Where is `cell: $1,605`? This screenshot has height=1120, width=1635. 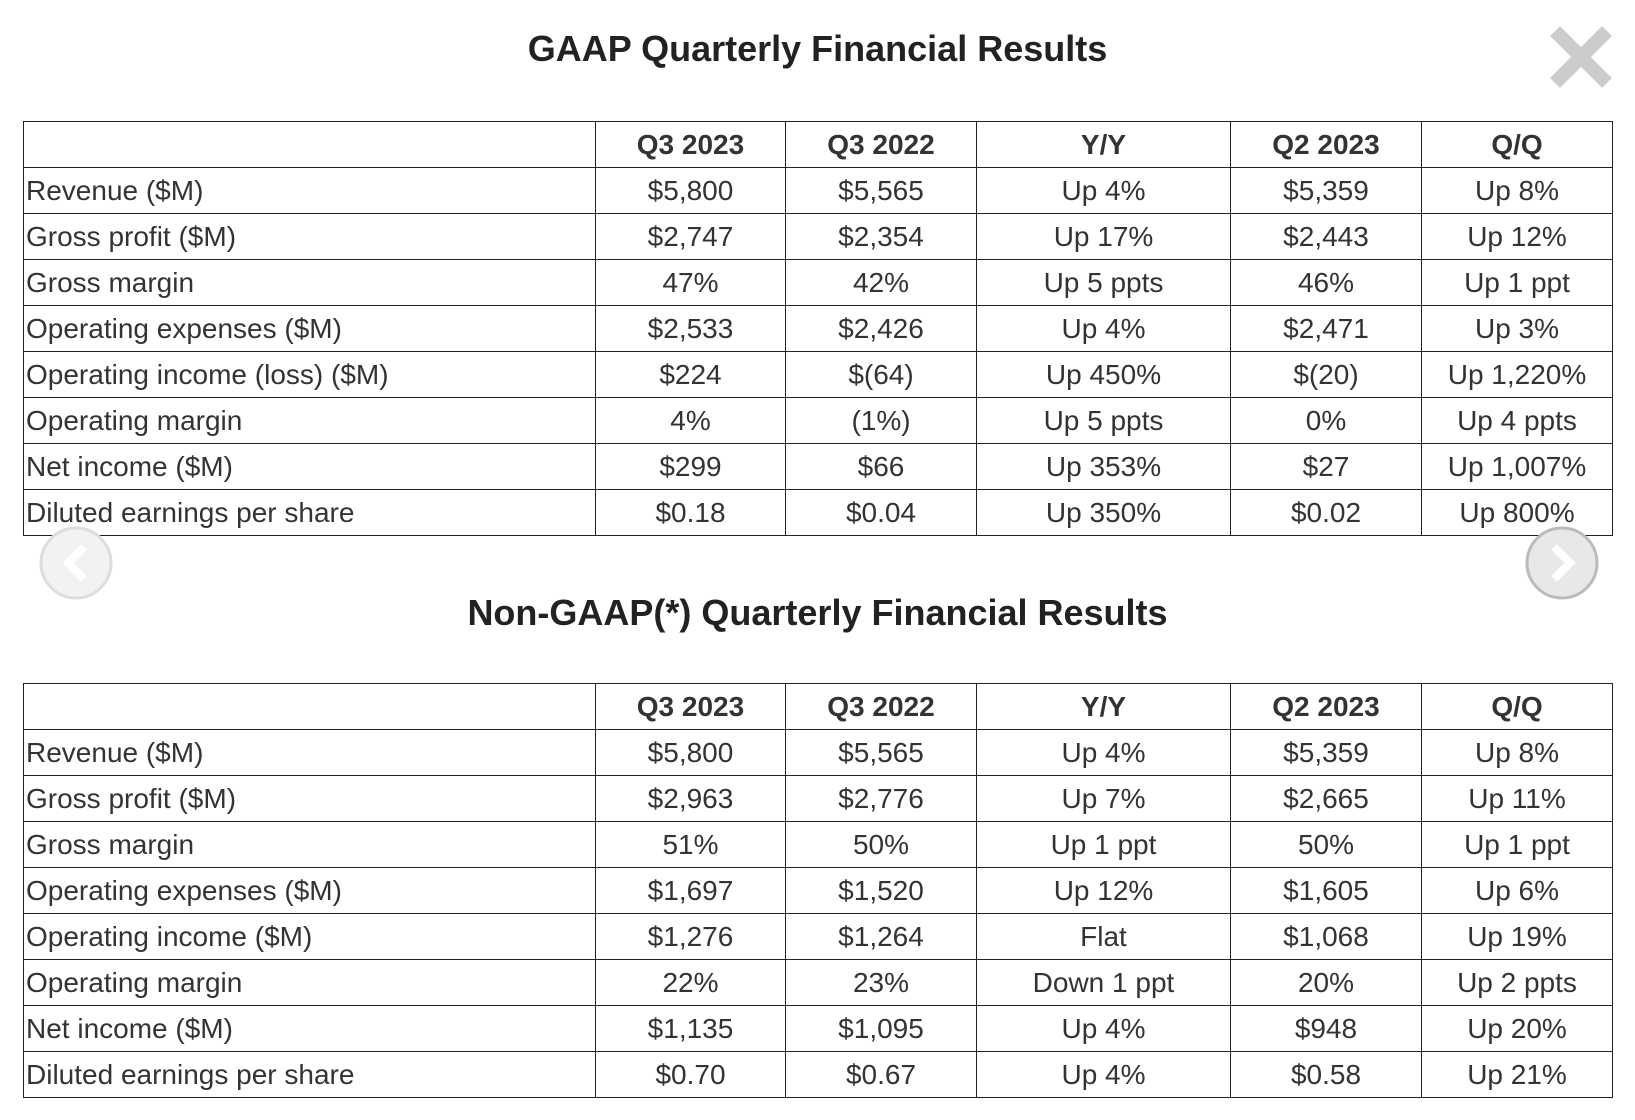
cell: $1,605 is located at coordinates (1326, 890).